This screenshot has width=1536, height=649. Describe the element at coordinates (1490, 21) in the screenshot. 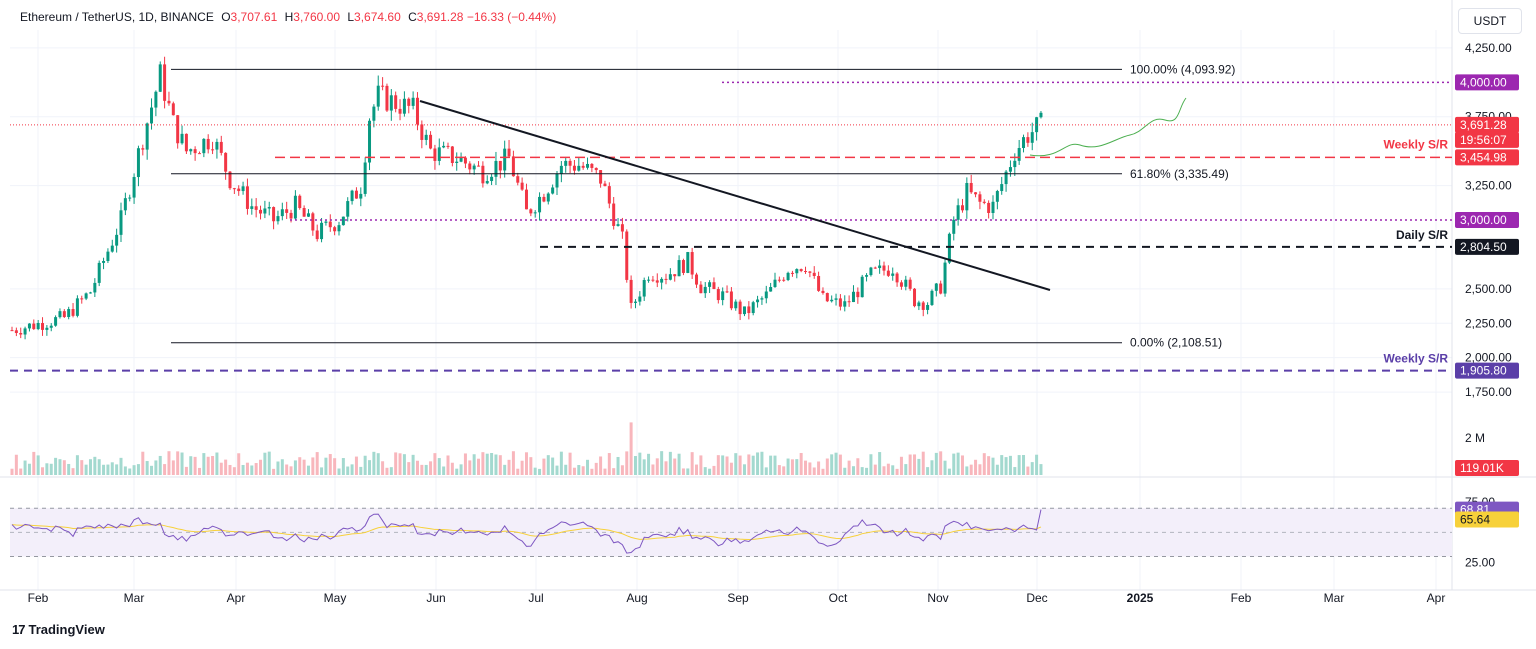

I see `currency-selector: USDT` at that location.